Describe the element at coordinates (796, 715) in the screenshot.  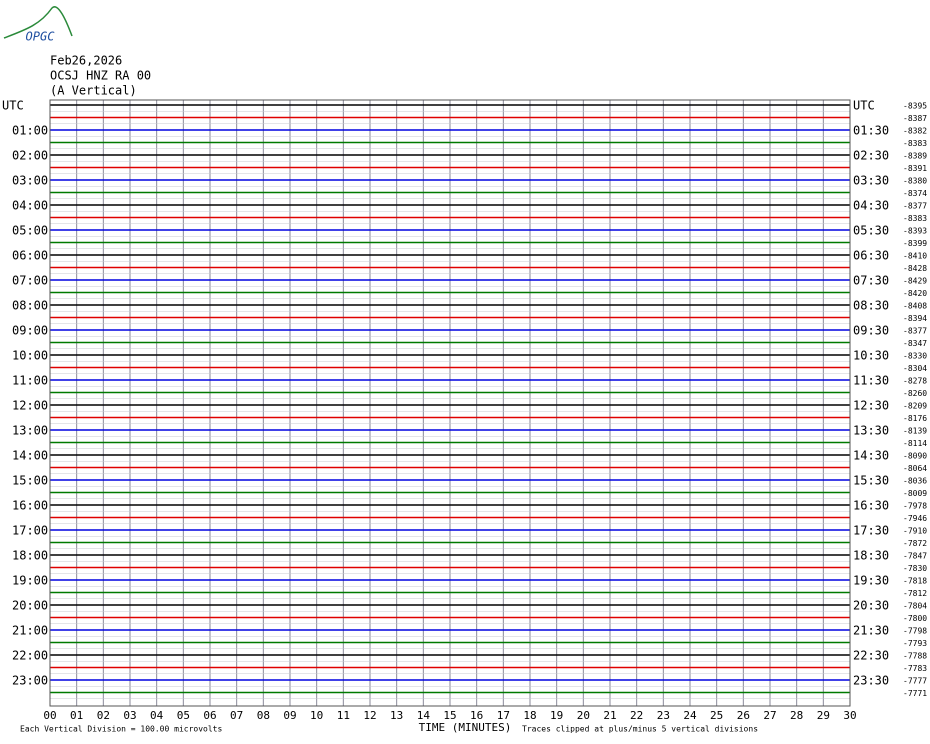
I see `x-tick-label: 28` at that location.